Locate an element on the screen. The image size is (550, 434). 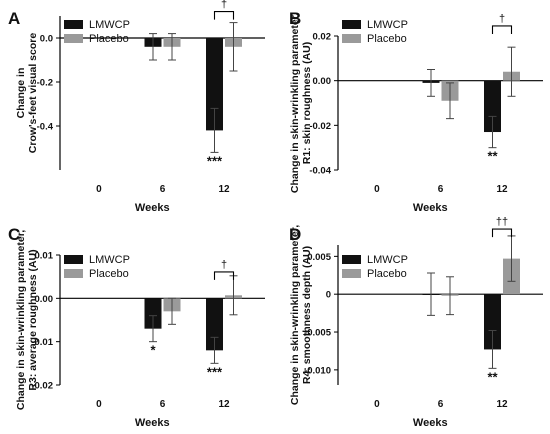
y-tick-label: -0.005 is located at coordinates (318, 333).